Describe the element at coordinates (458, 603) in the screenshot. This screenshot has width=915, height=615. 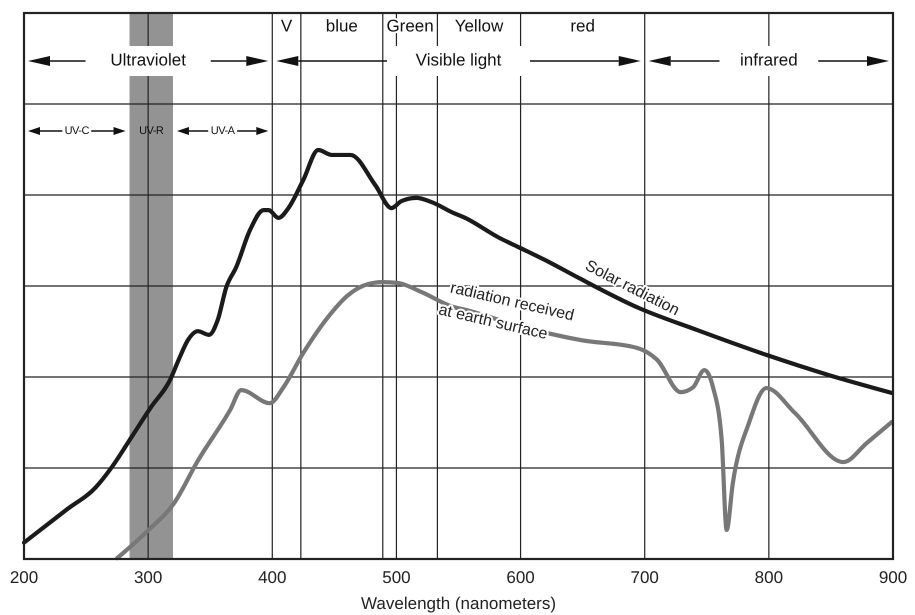
I see `x-axis-title: Wavelength (nanometers)` at that location.